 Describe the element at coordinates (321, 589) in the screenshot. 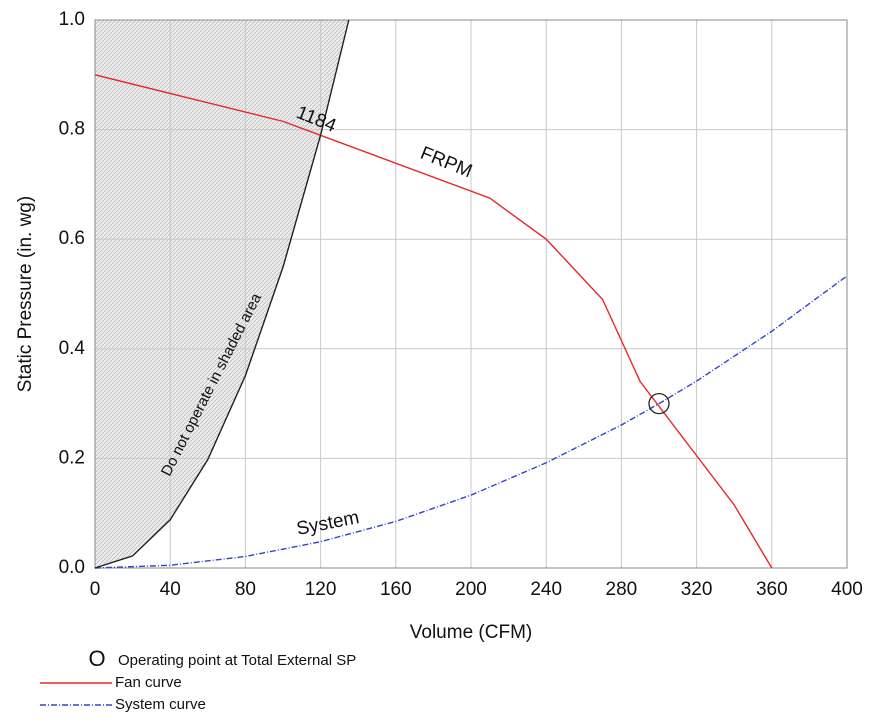

I see `x-tick-label: 120` at that location.